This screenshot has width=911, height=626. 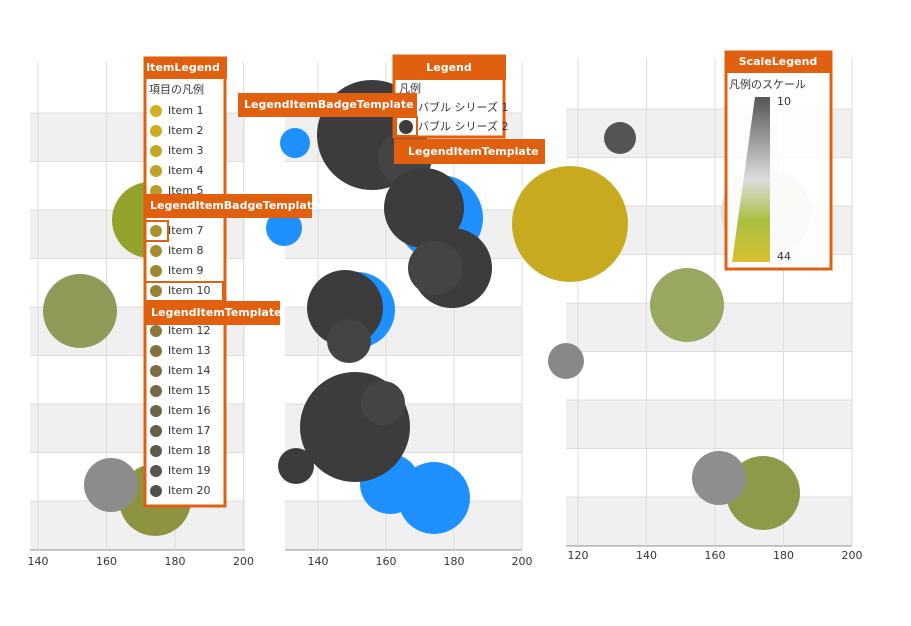 I want to click on legend-item: Item 17, so click(x=189, y=430).